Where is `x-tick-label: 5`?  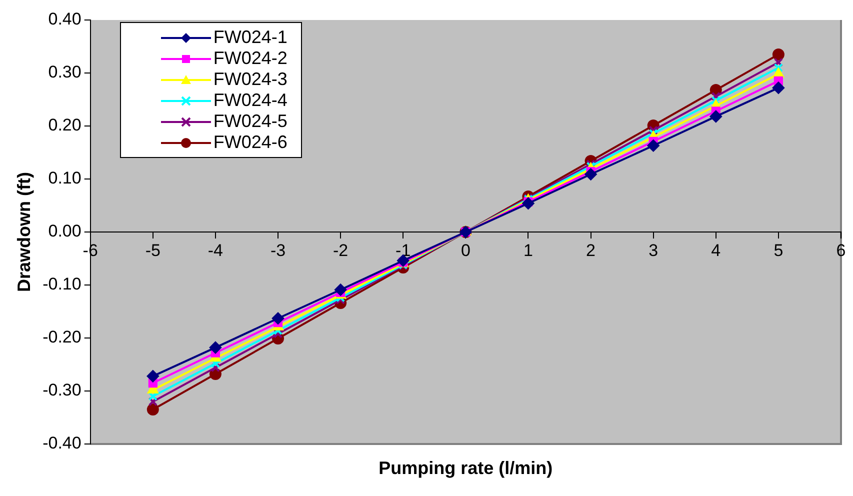
x-tick-label: 5 is located at coordinates (779, 250).